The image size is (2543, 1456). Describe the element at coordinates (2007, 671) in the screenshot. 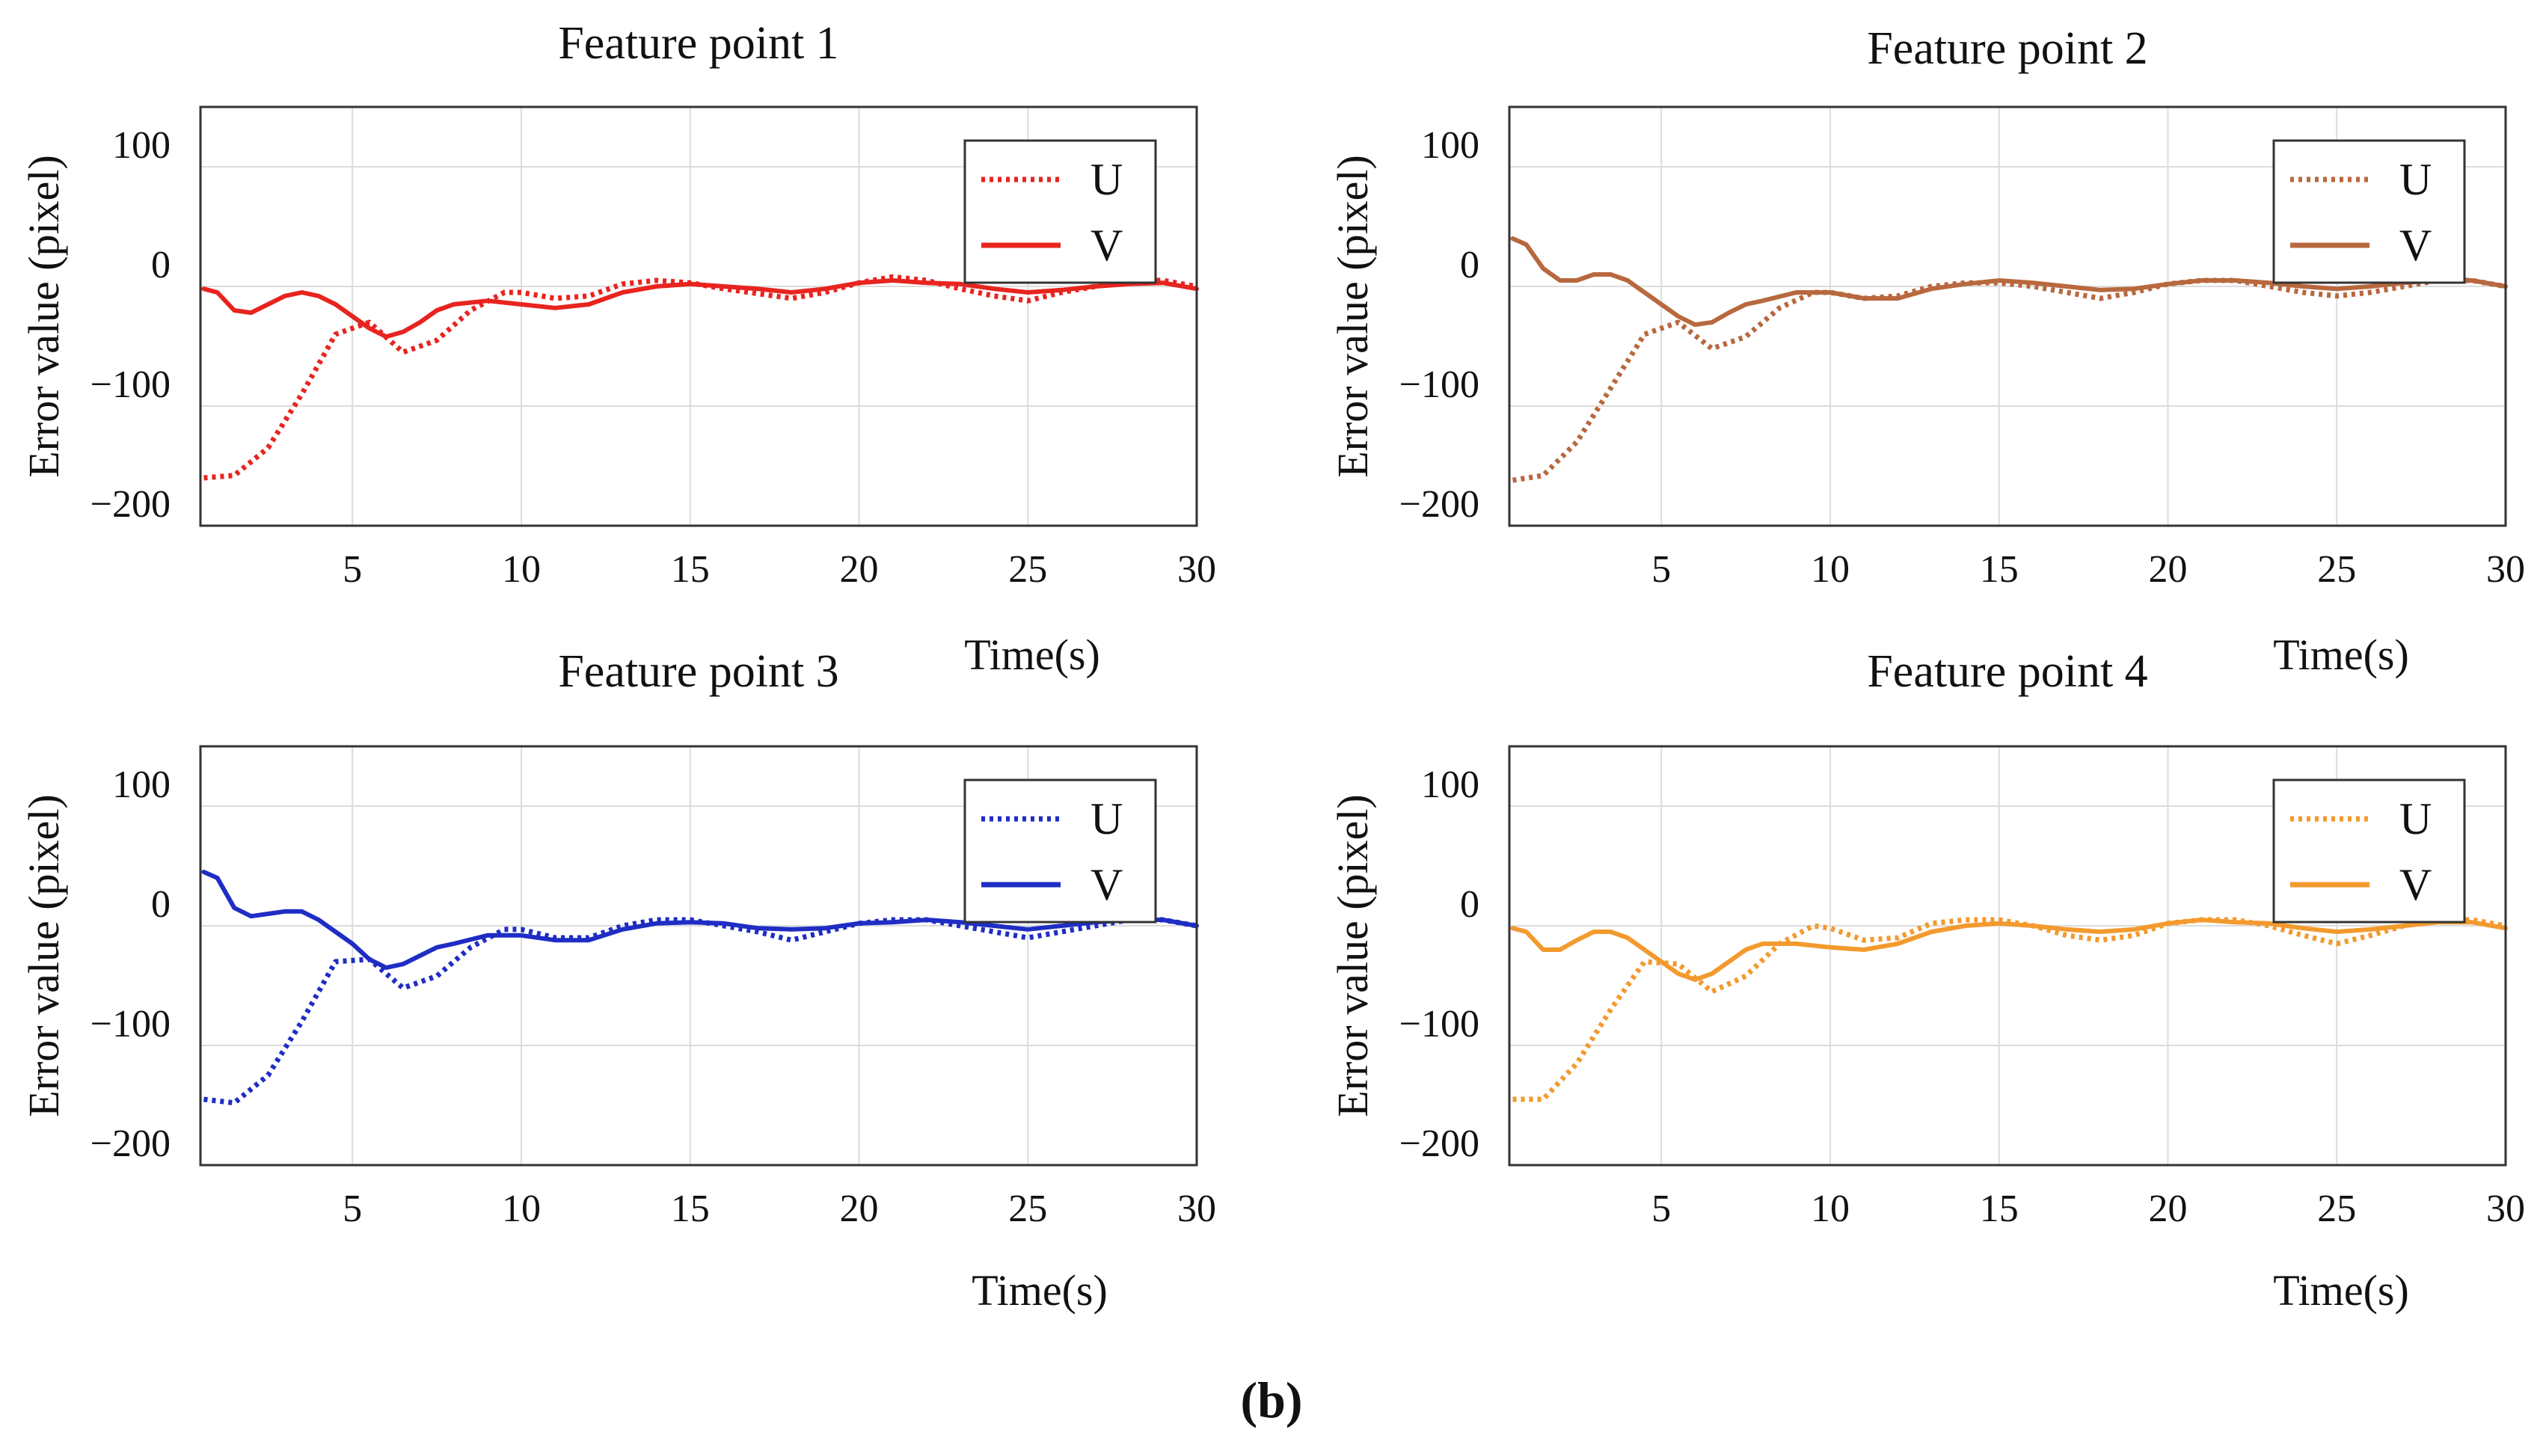

I see `chart-title: Feature point 4` at that location.